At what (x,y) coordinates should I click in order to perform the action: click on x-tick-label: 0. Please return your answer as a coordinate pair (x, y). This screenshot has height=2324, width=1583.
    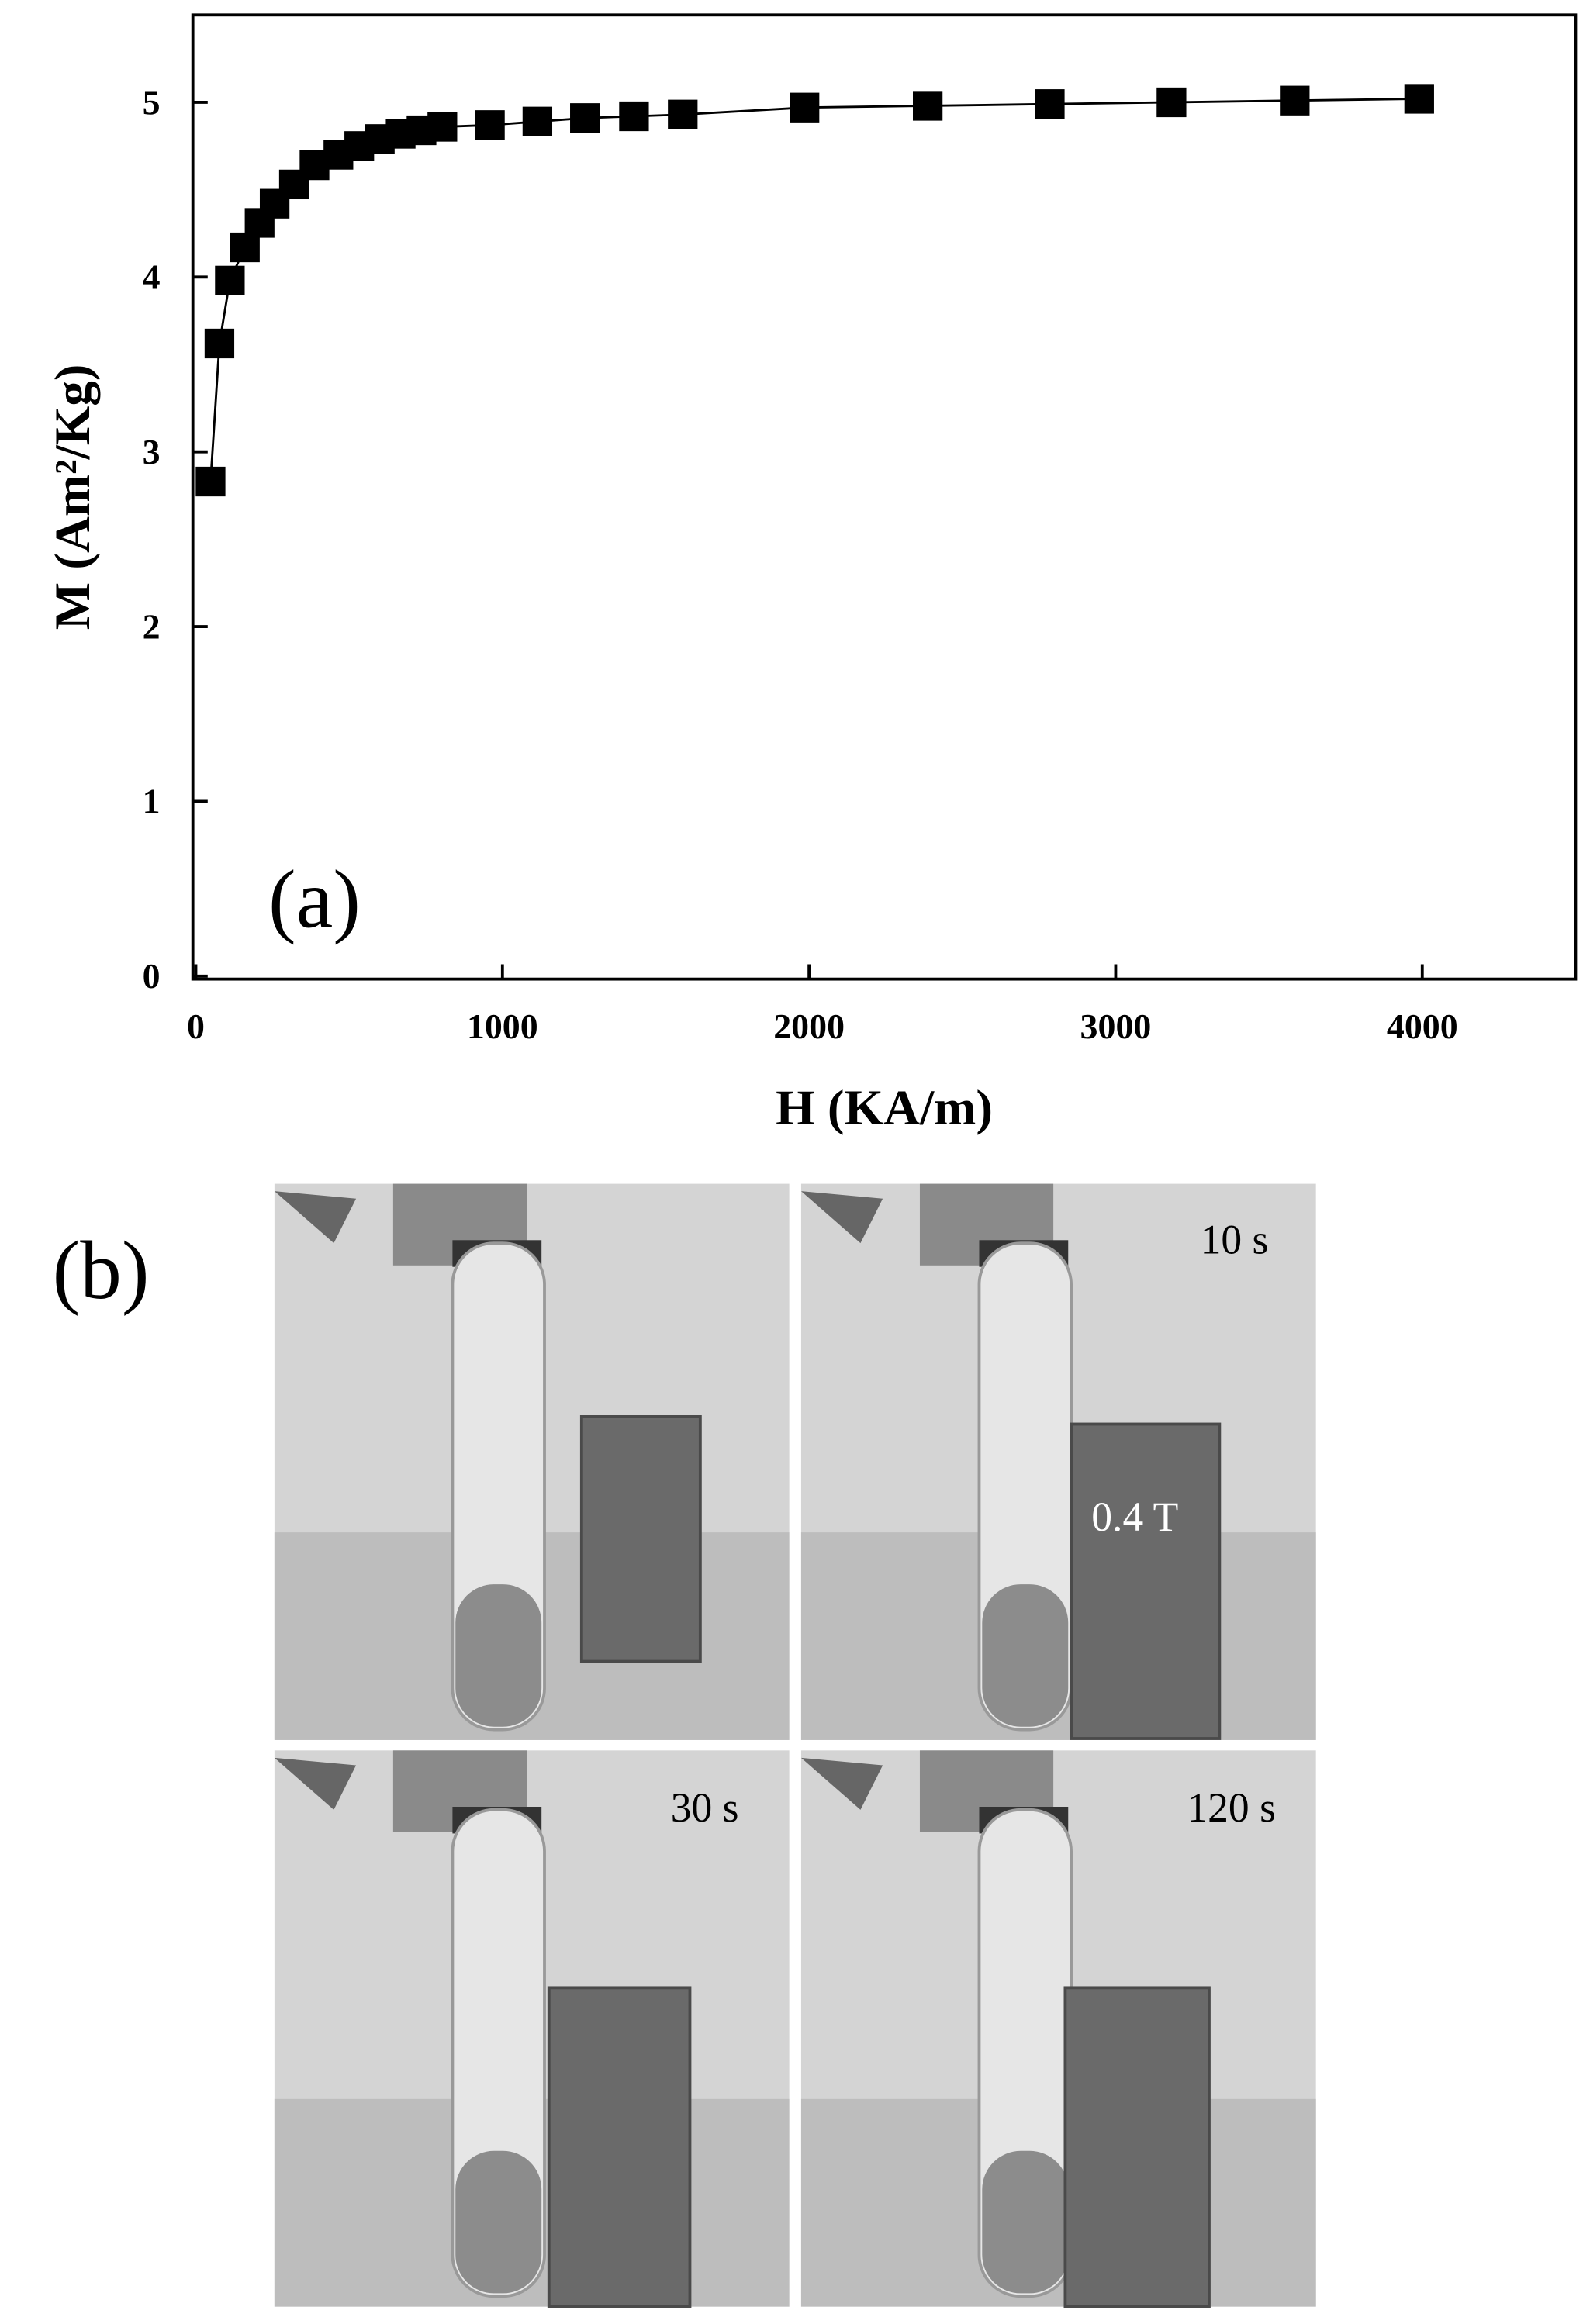
    Looking at the image, I should click on (196, 1026).